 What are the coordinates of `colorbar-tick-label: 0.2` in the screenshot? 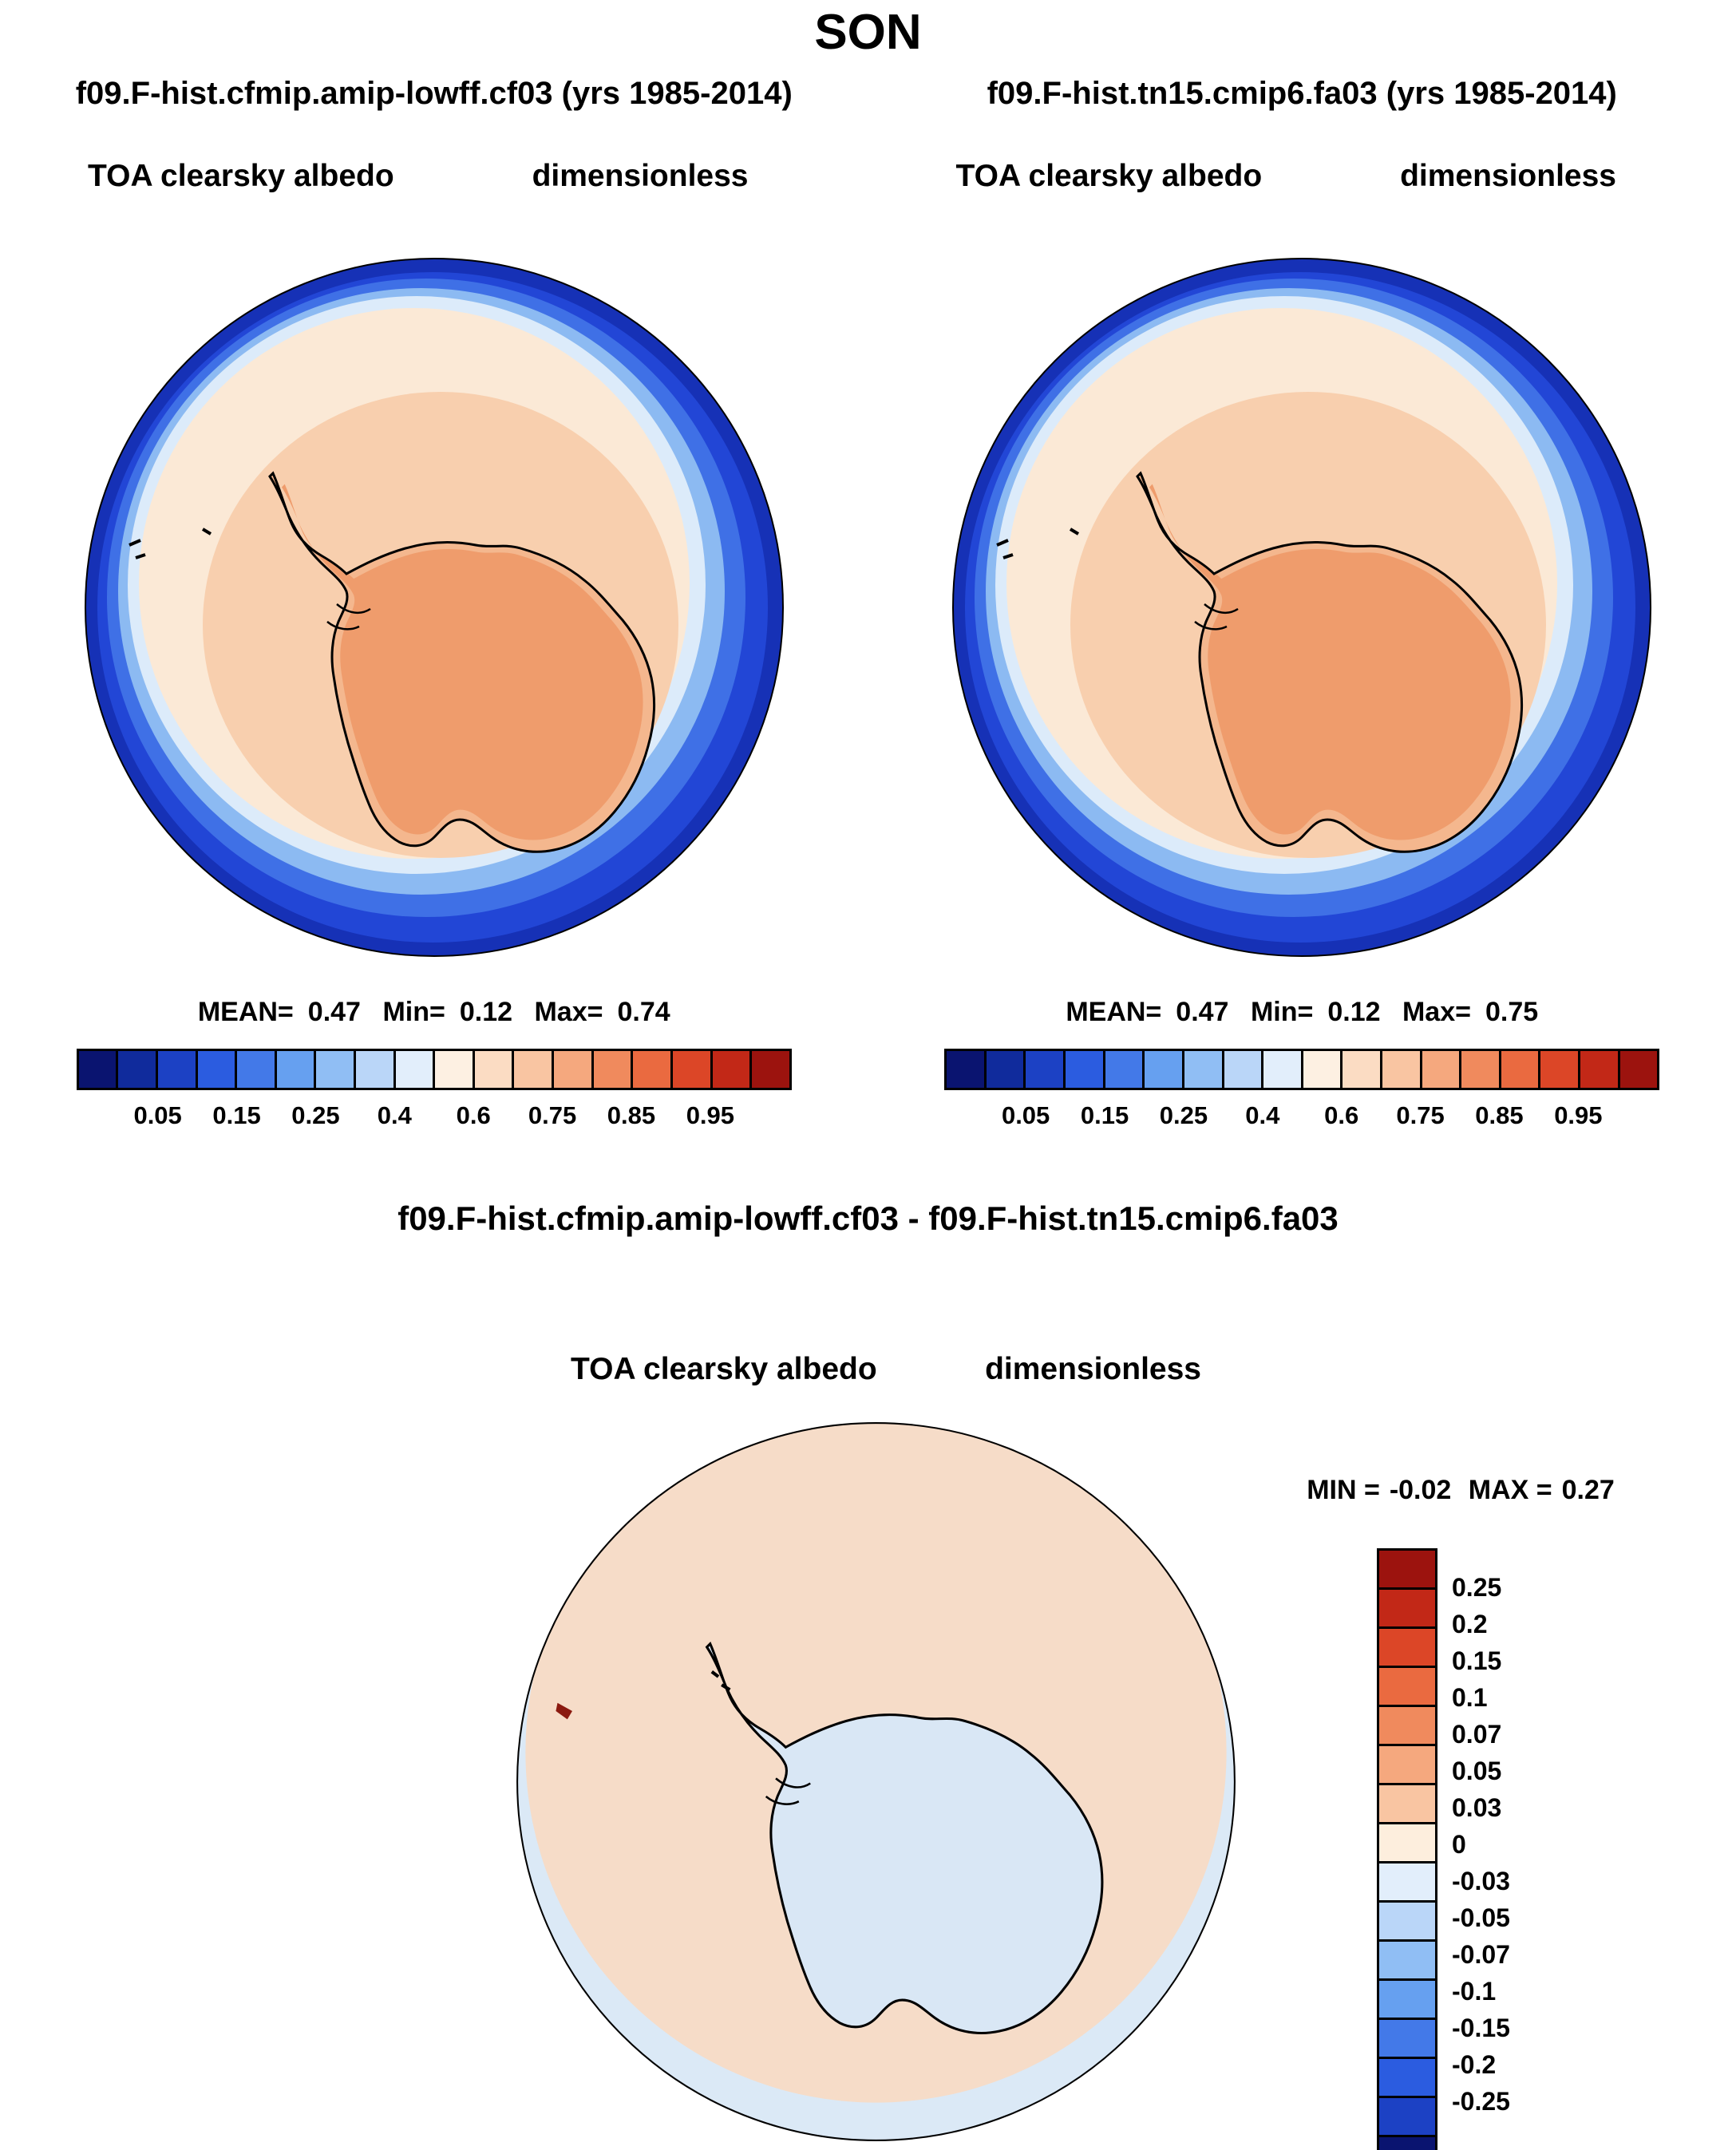 It's located at (1470, 1624).